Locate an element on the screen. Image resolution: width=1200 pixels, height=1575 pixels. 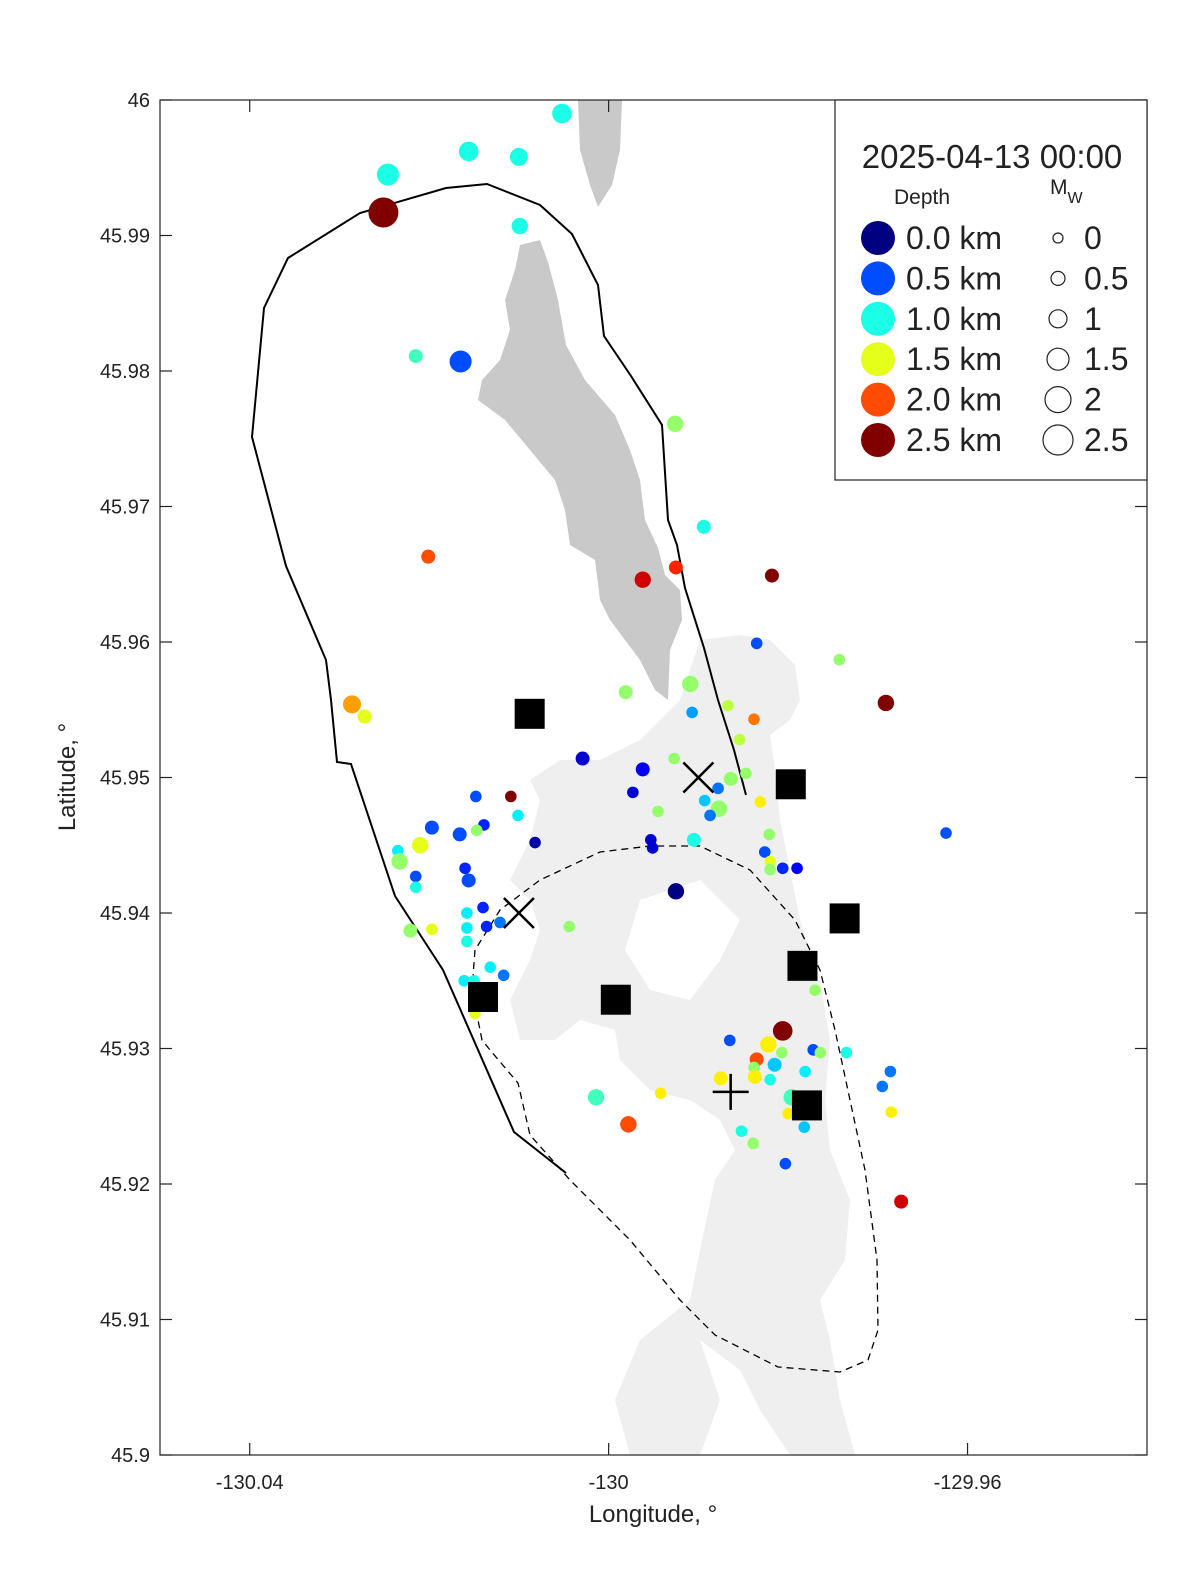
size-legend-label: 0.5 is located at coordinates (1106, 278).